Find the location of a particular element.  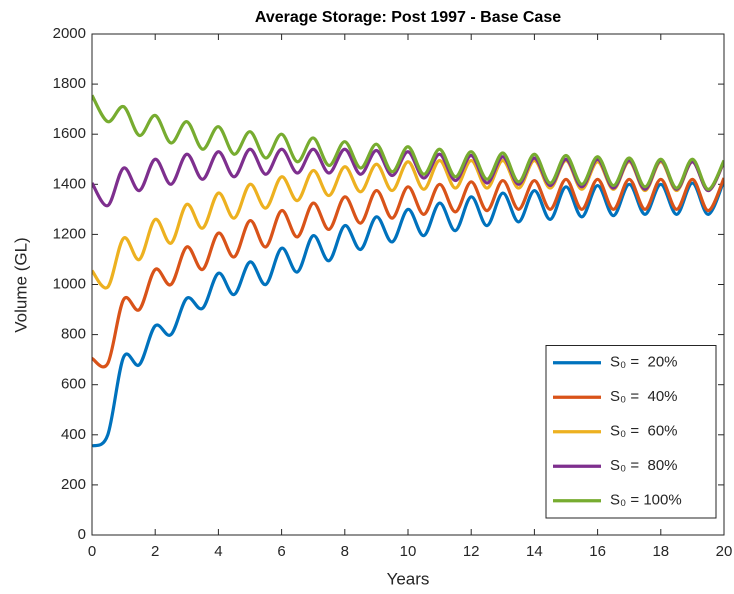

x-tick-label: 8 is located at coordinates (345, 551).